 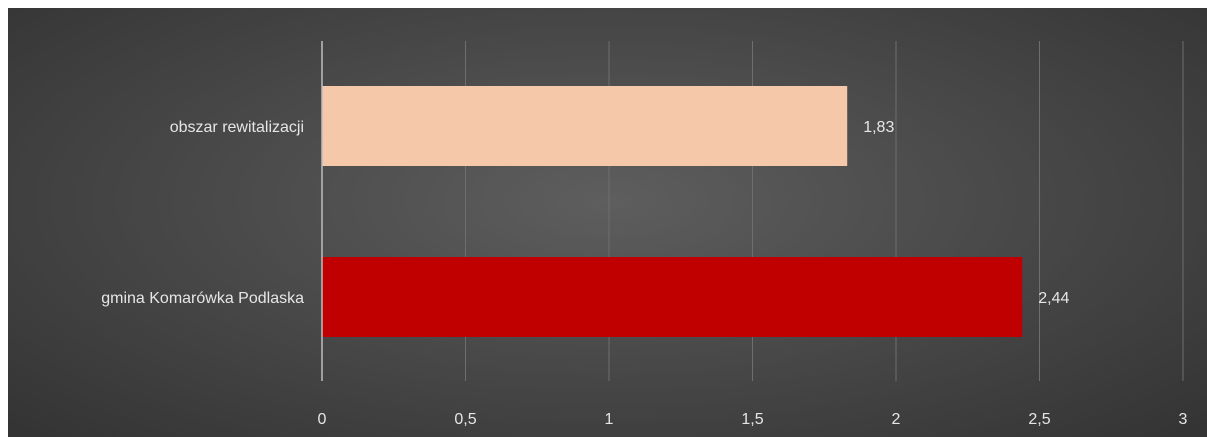 I want to click on category-label: gmina Komarówka Podlaska, so click(x=202, y=298).